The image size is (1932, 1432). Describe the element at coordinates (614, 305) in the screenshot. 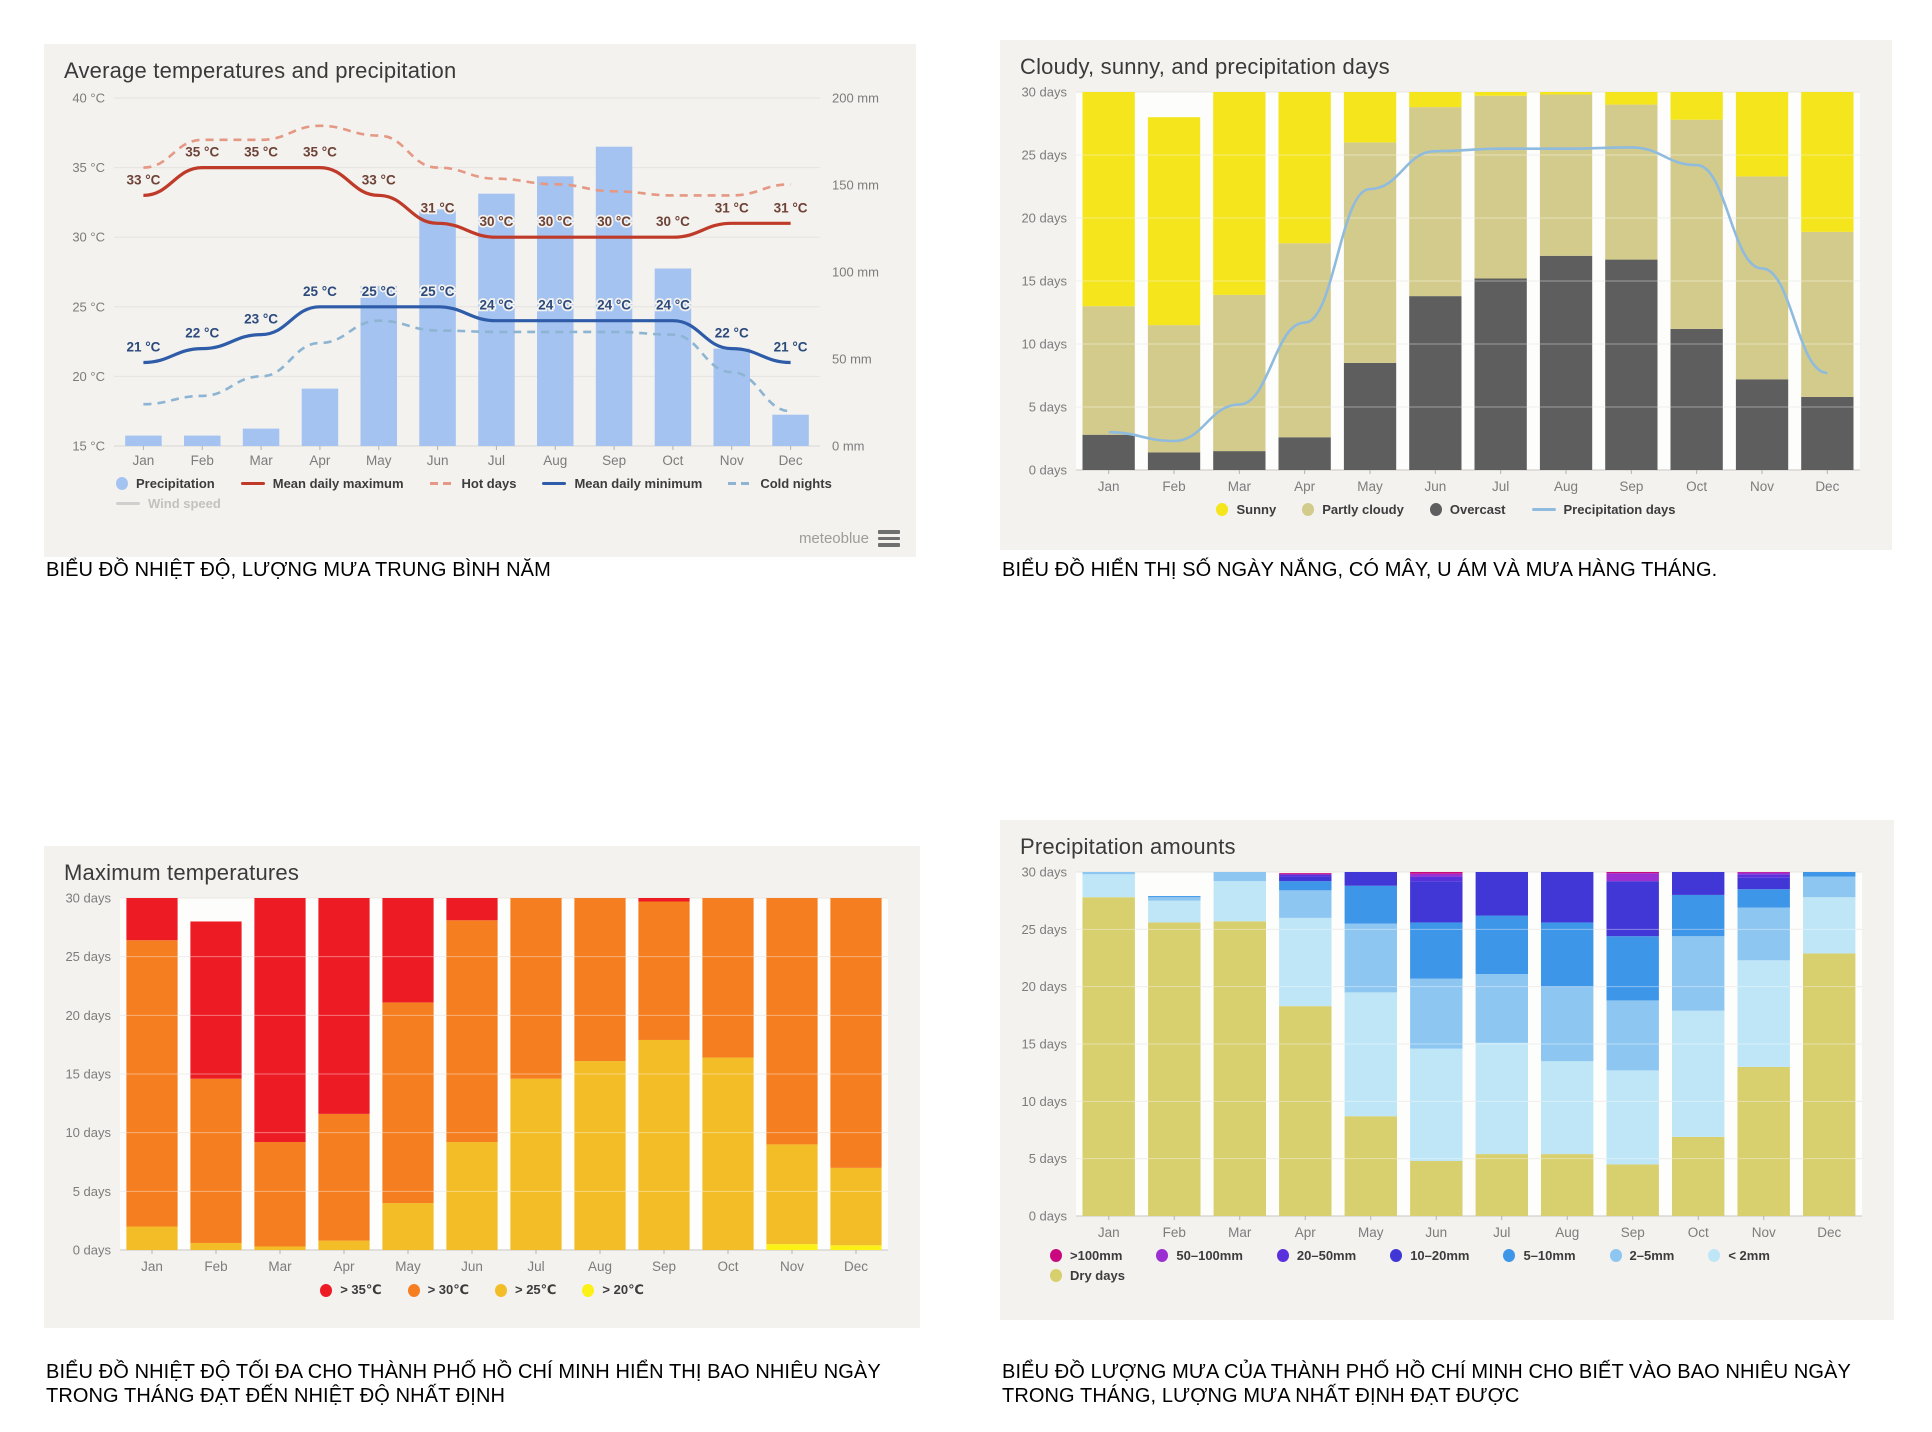

I see `point-label-mean-daily-minimum: 24 °C` at that location.